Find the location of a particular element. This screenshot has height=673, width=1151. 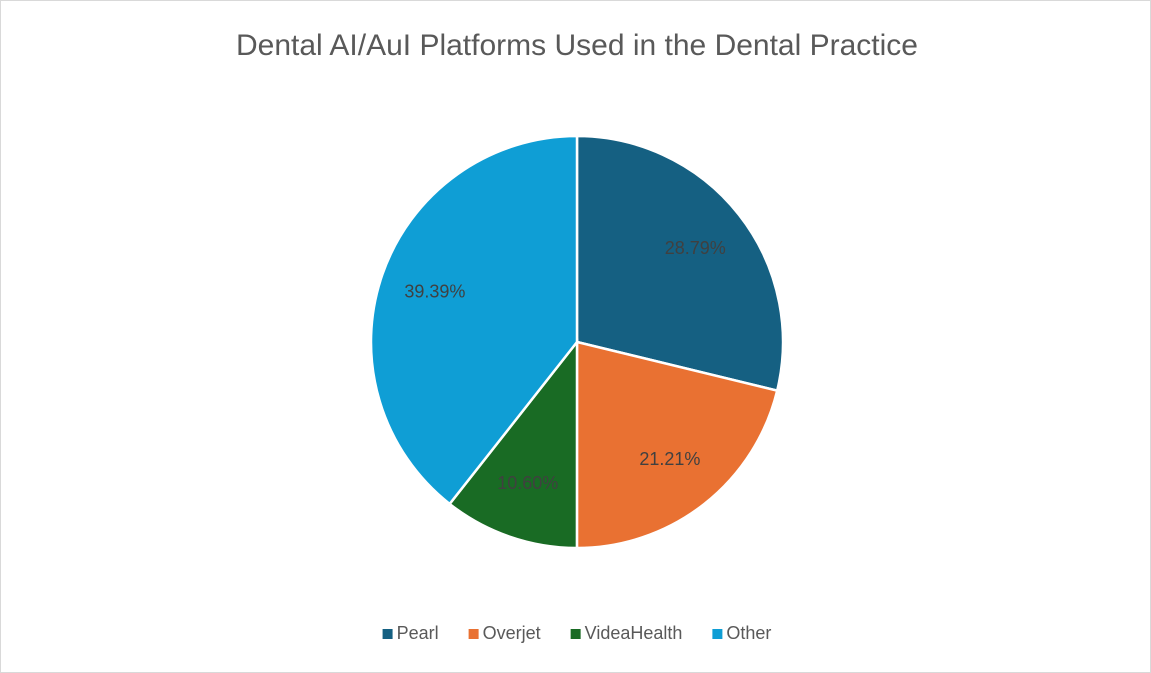

legend-label: Overjet is located at coordinates (512, 633).